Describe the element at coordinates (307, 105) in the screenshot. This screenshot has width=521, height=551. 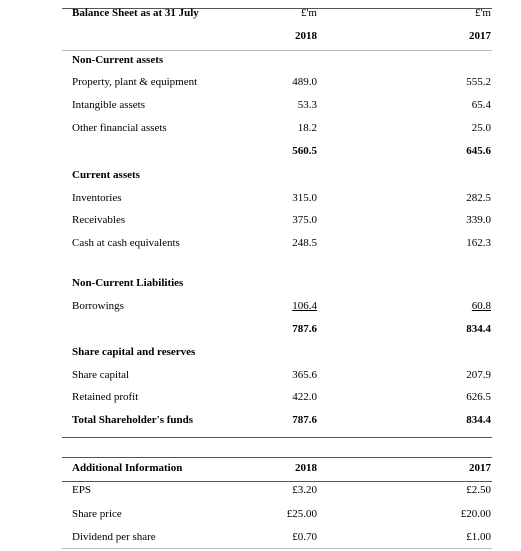
I see `row-value: 53.3` at that location.